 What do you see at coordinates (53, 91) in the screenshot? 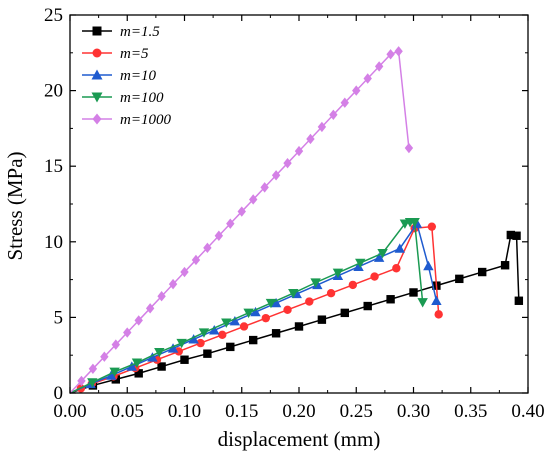
I see `y-tick-label: 20` at bounding box center [53, 91].